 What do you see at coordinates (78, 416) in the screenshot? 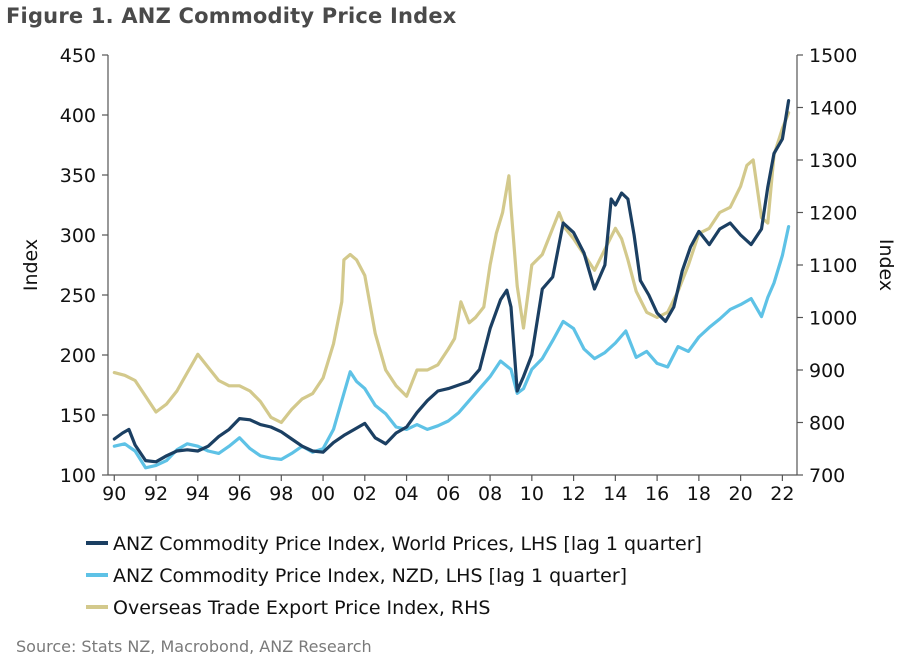
I see `left-tick-label: 150` at bounding box center [78, 416].